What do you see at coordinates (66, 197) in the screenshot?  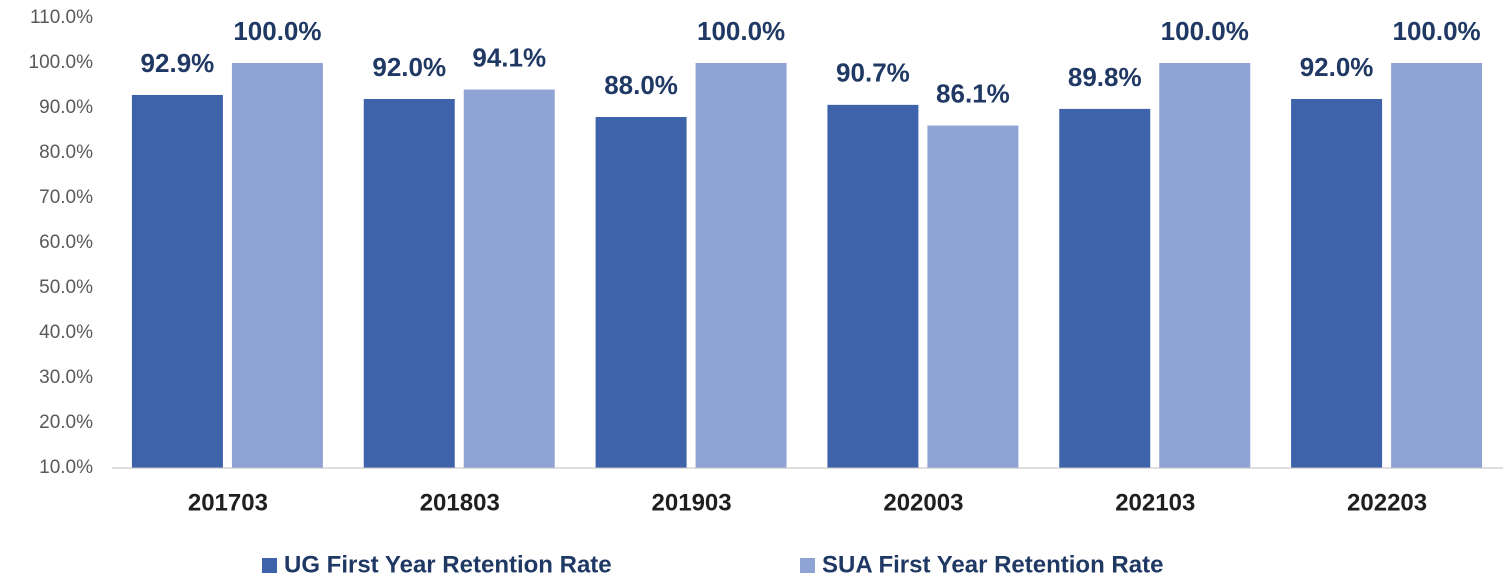 I see `y-tick-label: 70.0%` at bounding box center [66, 197].